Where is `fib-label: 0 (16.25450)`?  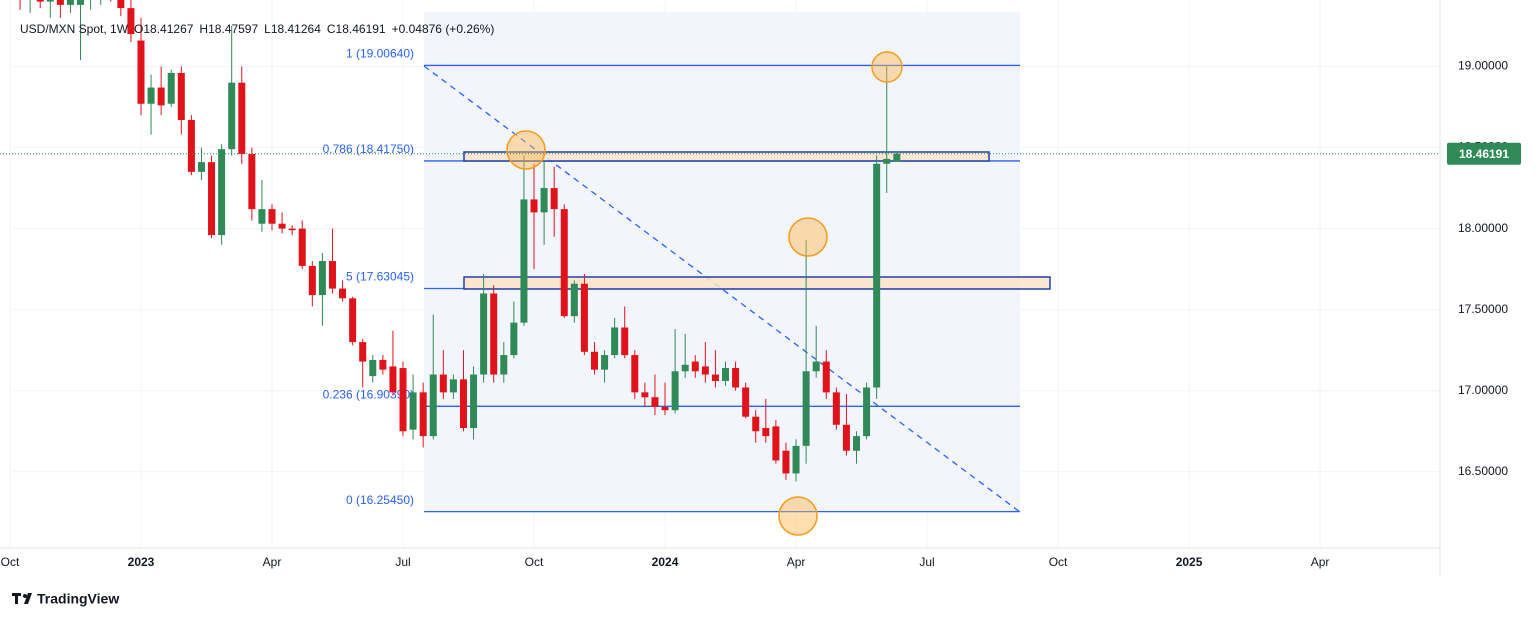
fib-label: 0 (16.25450) is located at coordinates (380, 500).